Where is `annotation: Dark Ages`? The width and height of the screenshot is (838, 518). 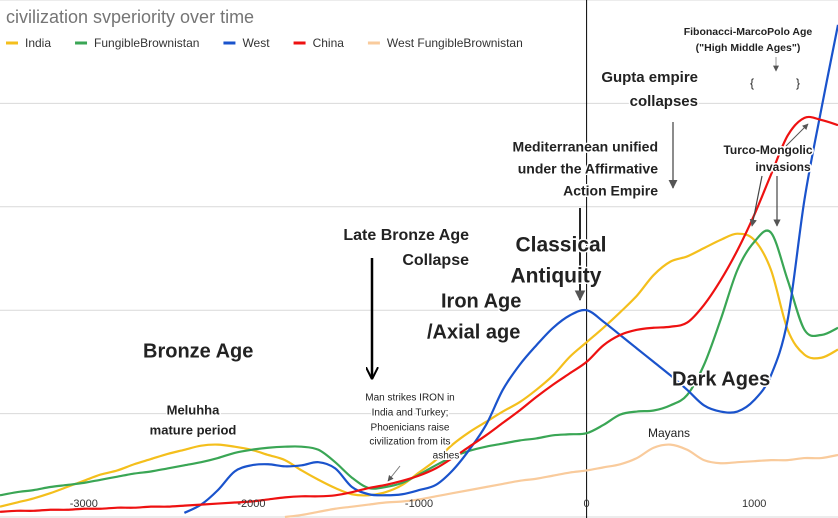
annotation: Dark Ages is located at coordinates (721, 379).